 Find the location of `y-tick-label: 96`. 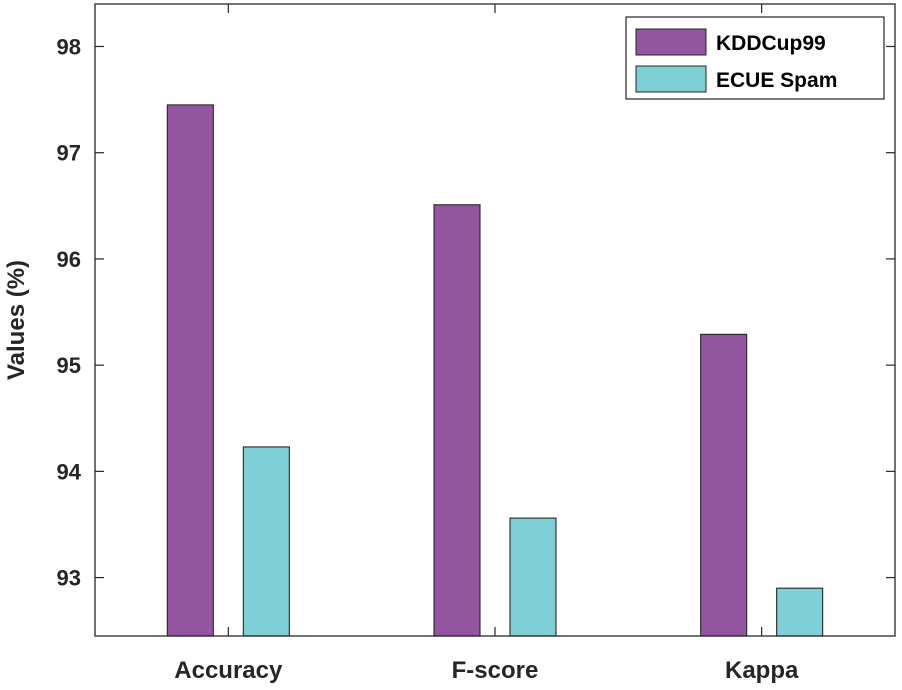

y-tick-label: 96 is located at coordinates (69, 259).